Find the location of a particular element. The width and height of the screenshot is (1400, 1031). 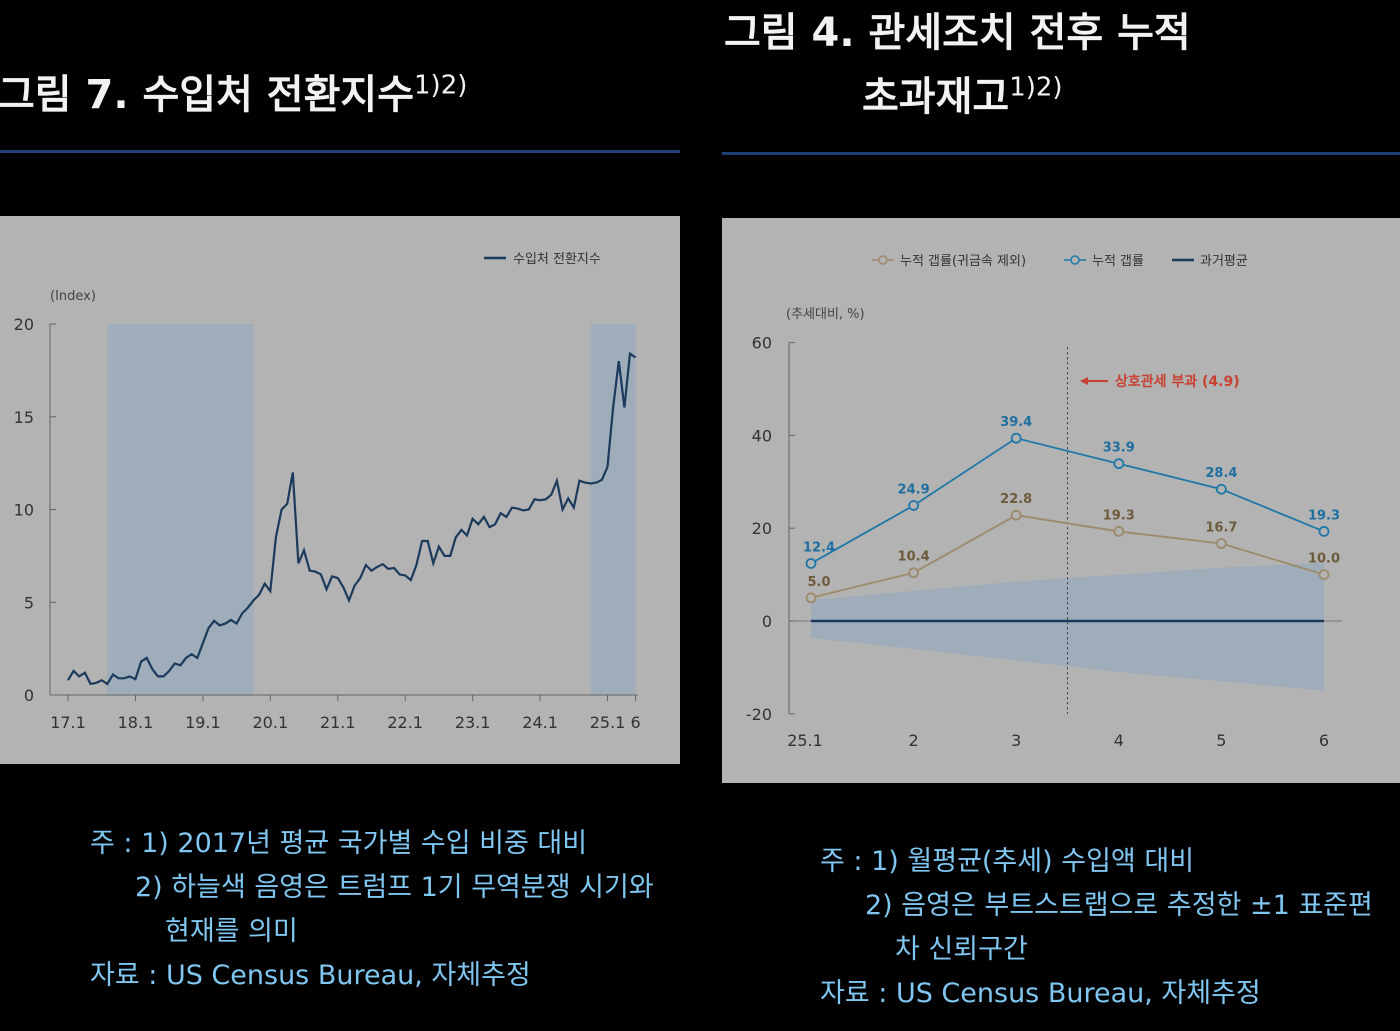

note-2-cont: 차 신뢰구간 is located at coordinates (961, 949).